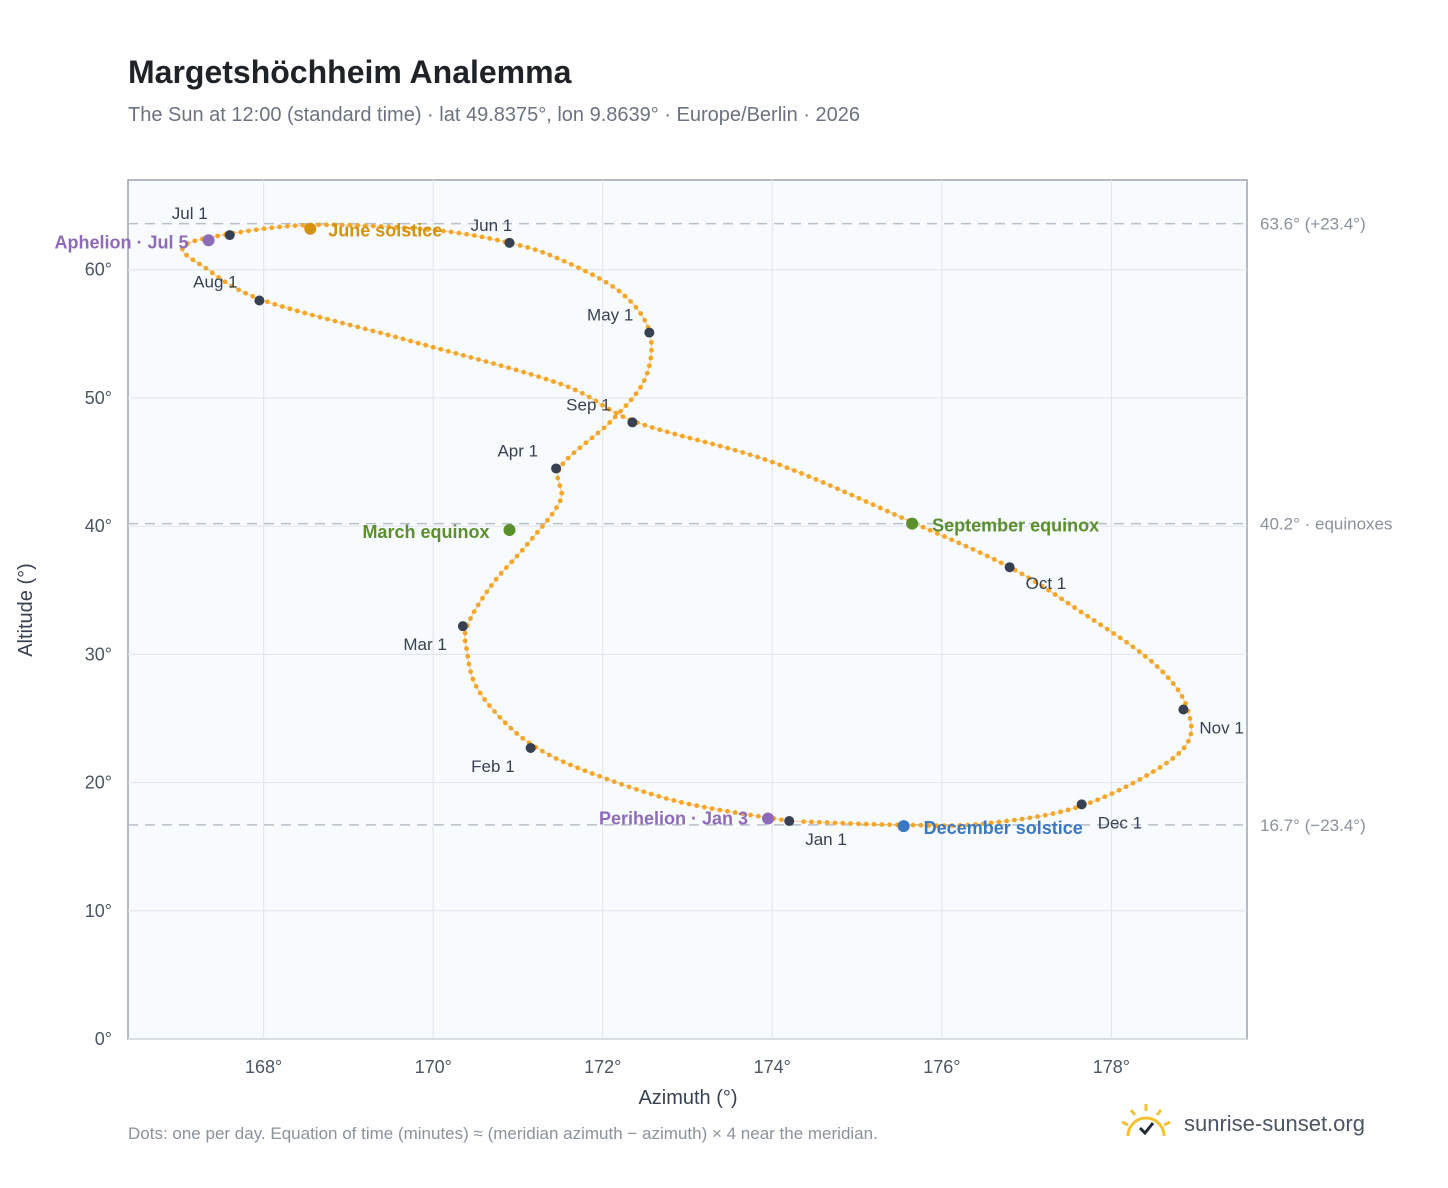 The width and height of the screenshot is (1448, 1188). What do you see at coordinates (424, 644) in the screenshot?
I see `month-marker-label: Mar 1` at bounding box center [424, 644].